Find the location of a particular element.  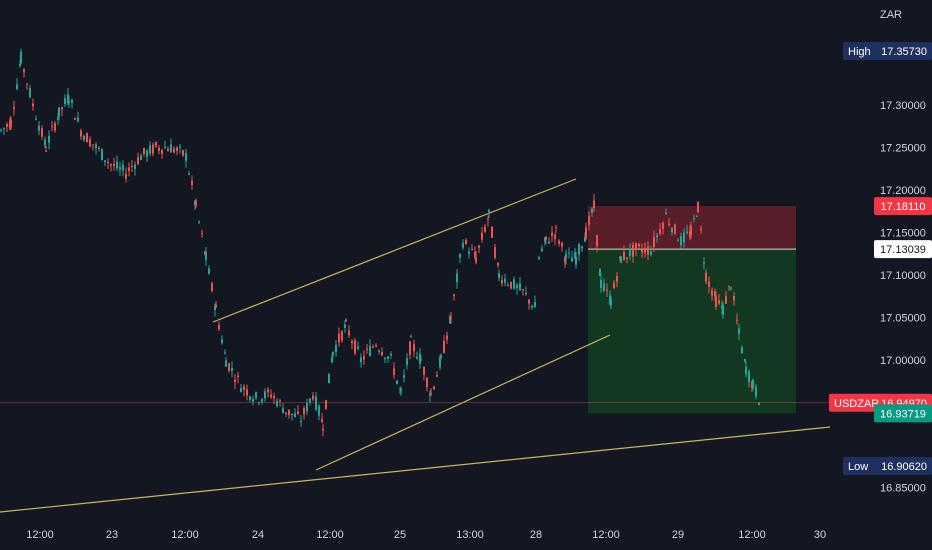

y-tick-label: 17.00000 is located at coordinates (903, 361).